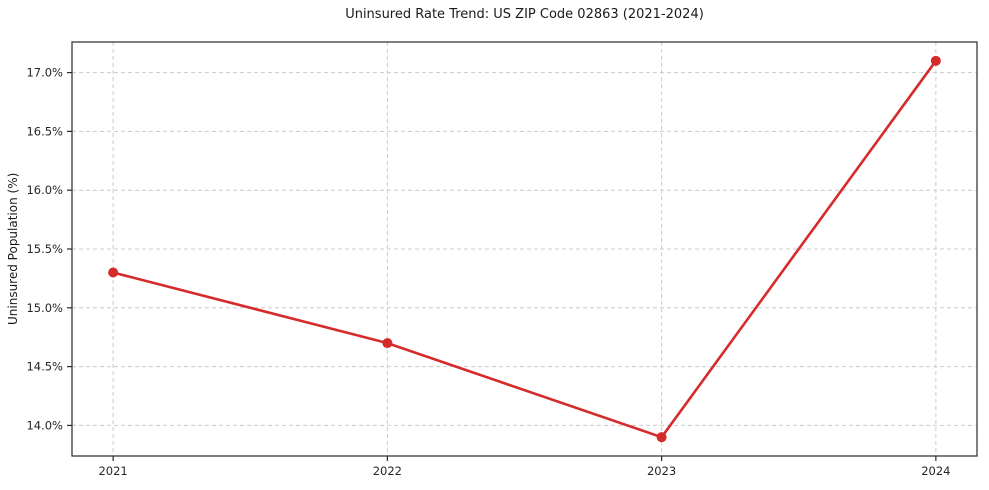 The image size is (989, 490). I want to click on x-tick-label: 2021, so click(112, 471).